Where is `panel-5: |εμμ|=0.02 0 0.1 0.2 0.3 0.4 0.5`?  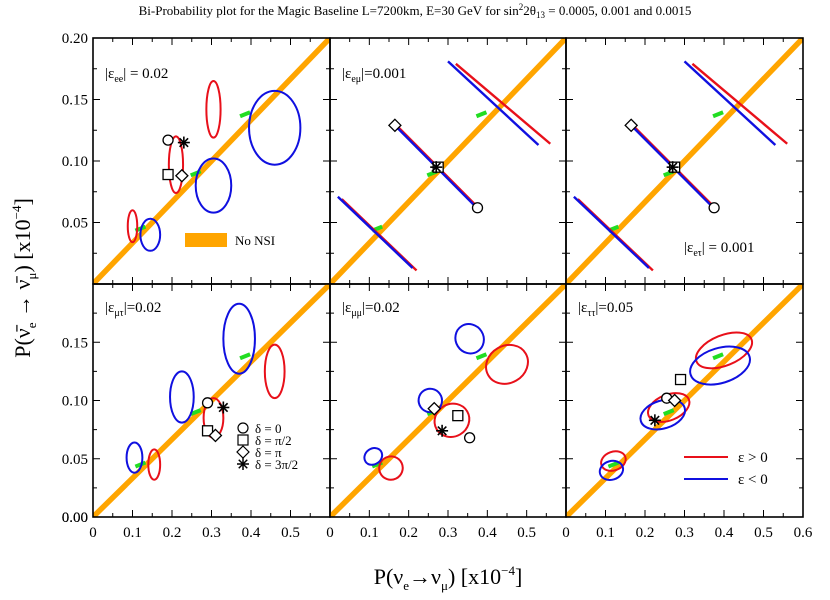 panel-5: |εμμ|=0.02 0 0.1 0.2 0.3 0.4 0.5 is located at coordinates (446, 412).